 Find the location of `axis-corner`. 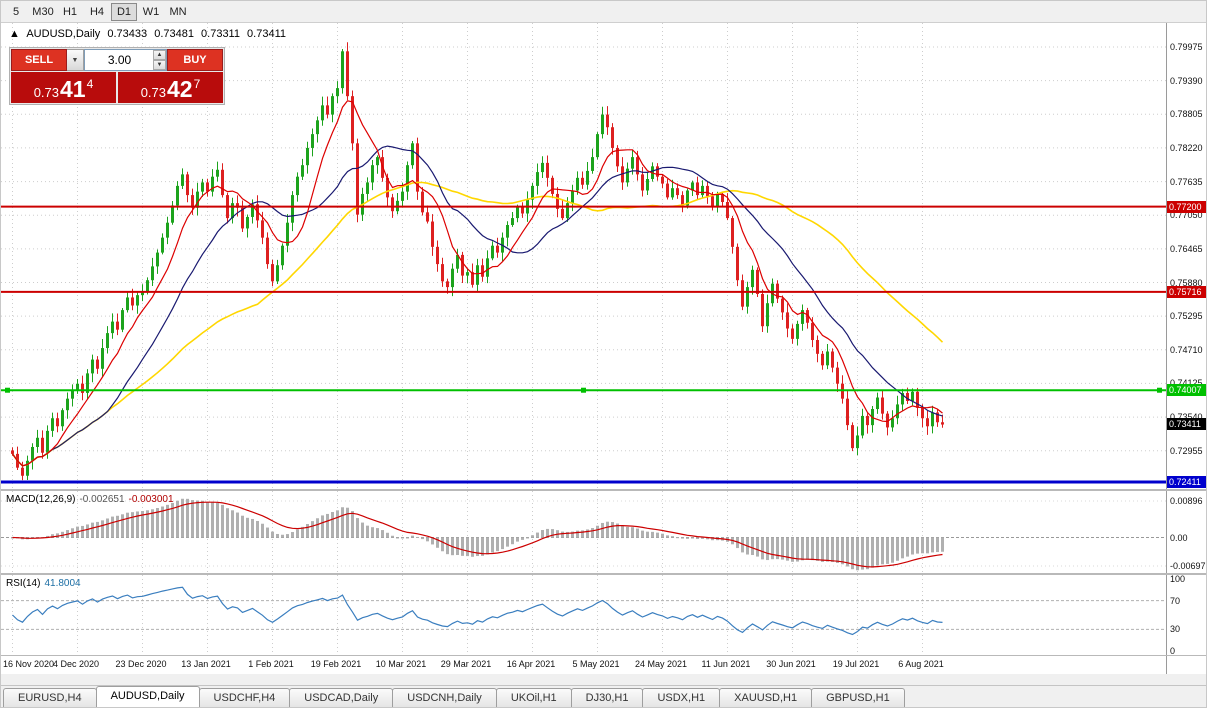

axis-corner is located at coordinates (1186, 665).